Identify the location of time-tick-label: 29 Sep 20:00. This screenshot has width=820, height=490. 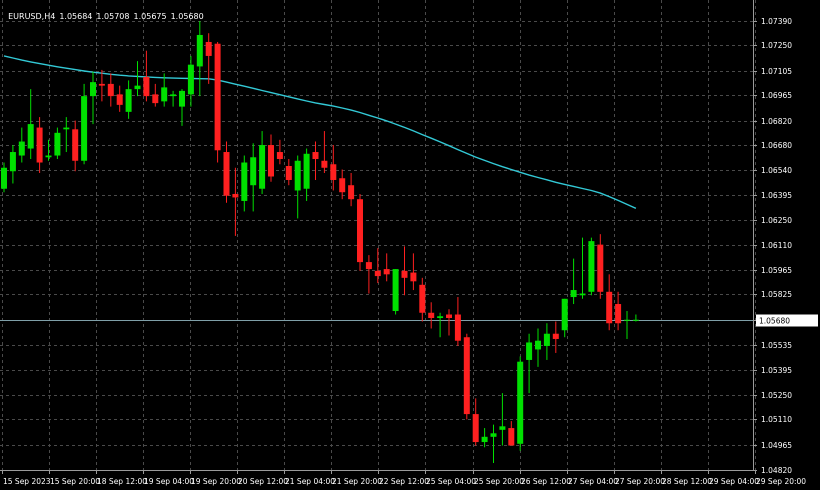
(781, 481).